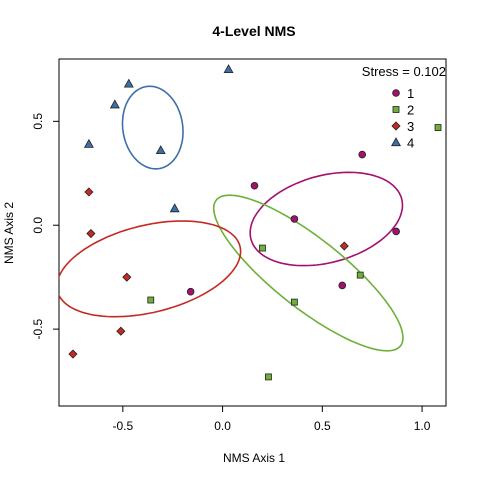 Image resolution: width=480 pixels, height=480 pixels. Describe the element at coordinates (410, 143) in the screenshot. I see `legend-label-4: 4` at that location.